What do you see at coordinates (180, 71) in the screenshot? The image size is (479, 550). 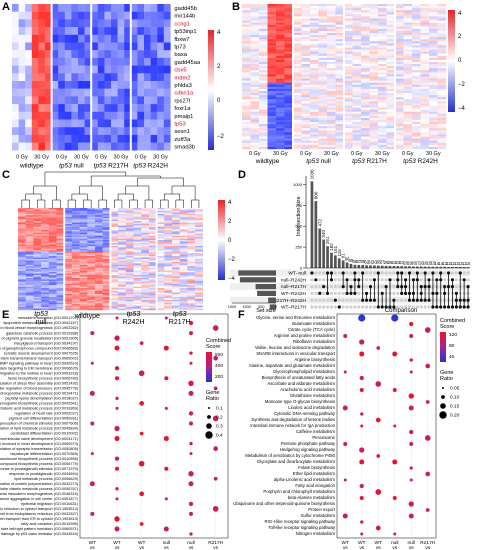 I see `gene-label: cbx5` at bounding box center [180, 71].